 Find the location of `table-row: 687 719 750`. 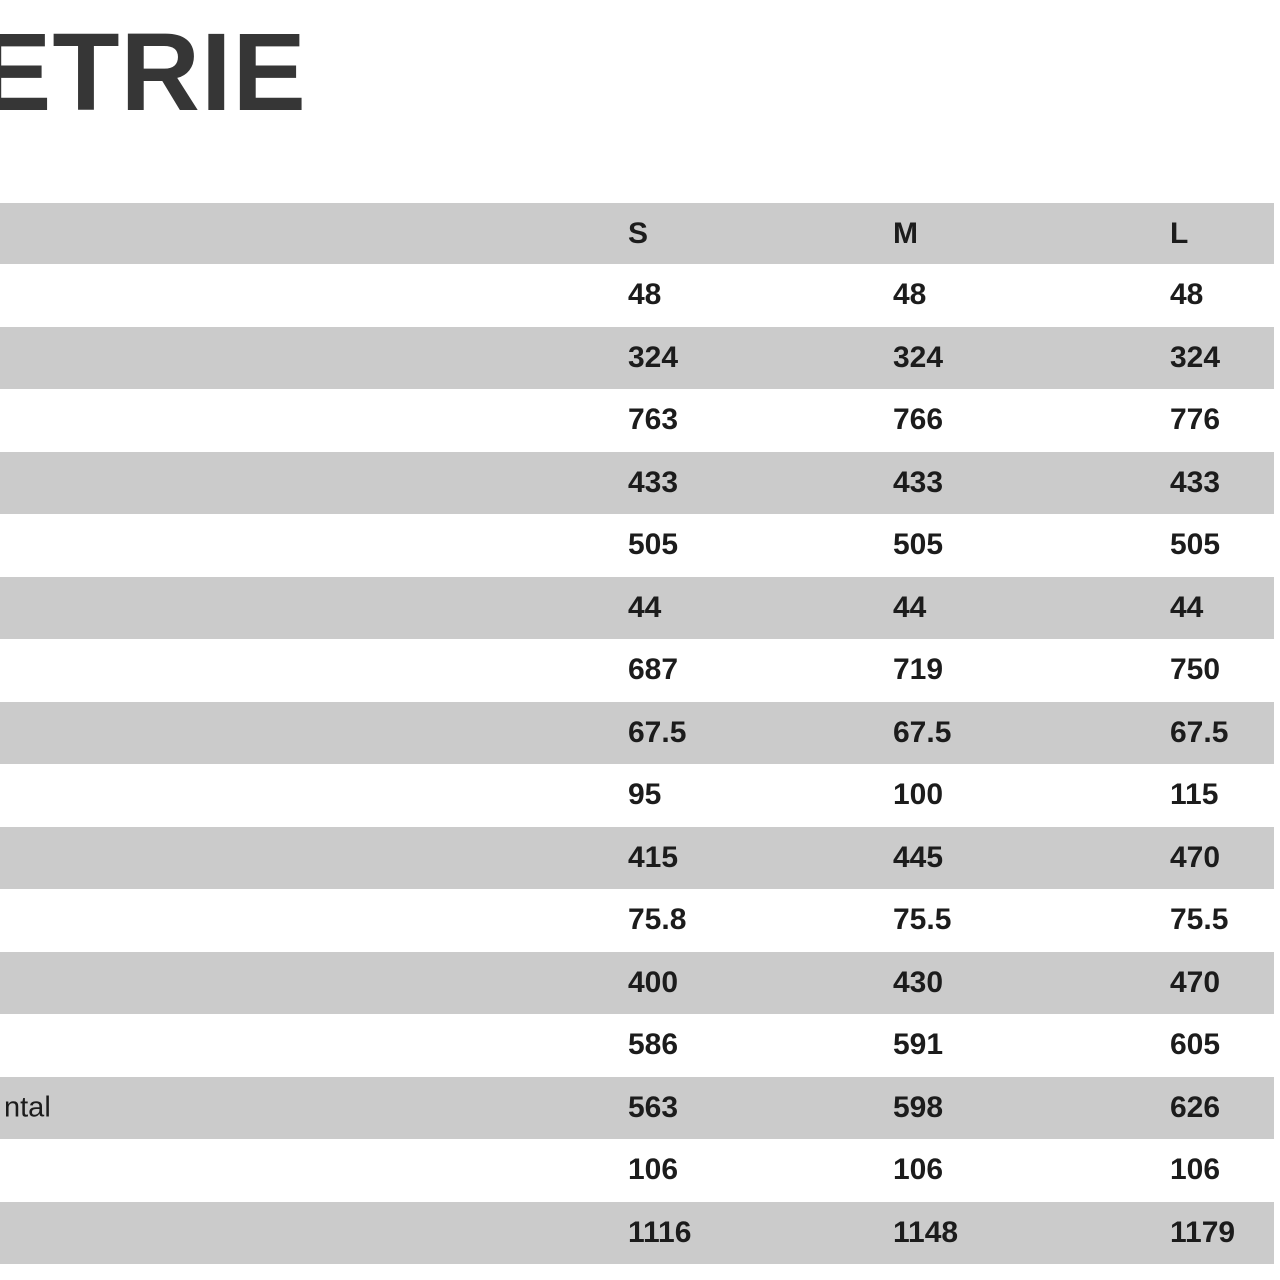

table-row: 687 719 750 is located at coordinates (637, 670).